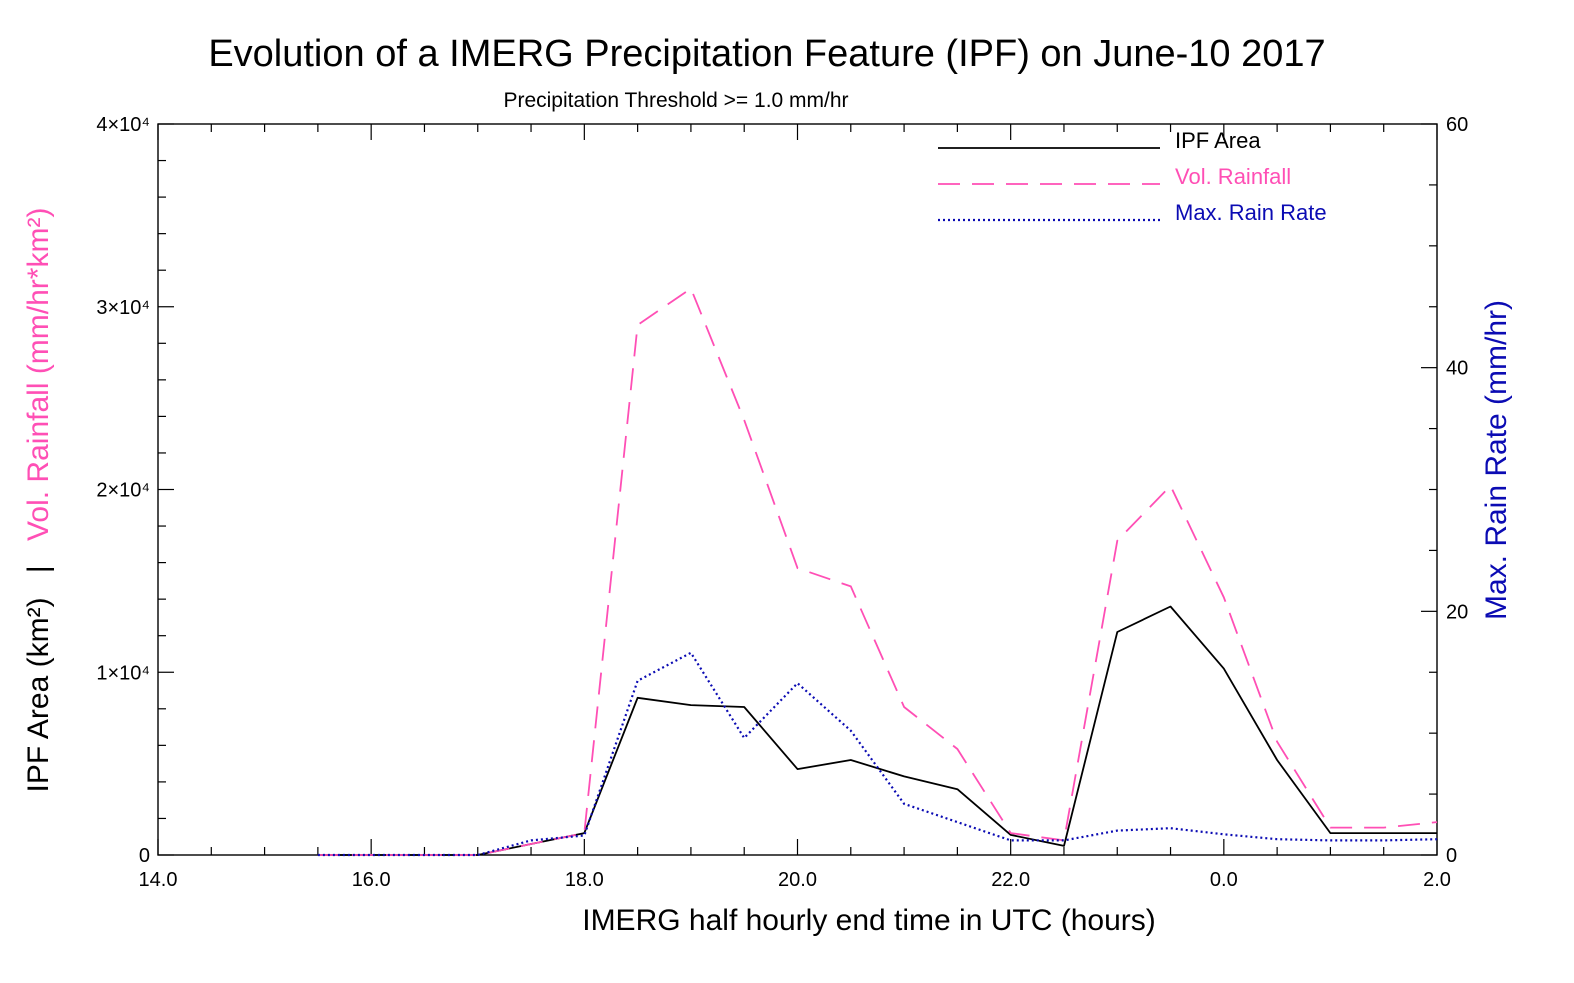 The image size is (1574, 983). I want to click on right-y-tick-label: 60, so click(1457, 125).